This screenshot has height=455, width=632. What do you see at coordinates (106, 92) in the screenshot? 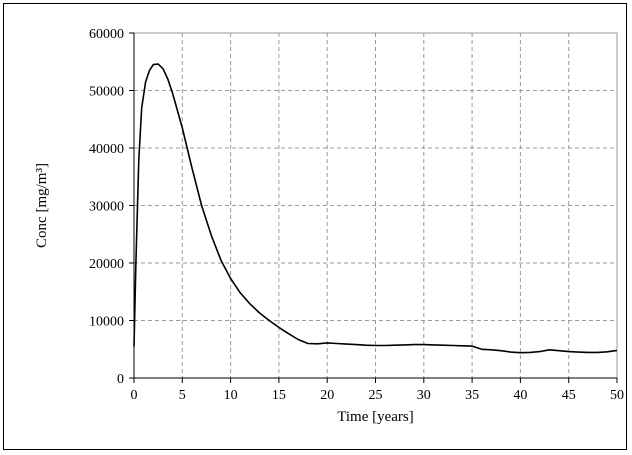
I see `y-tick-label: 50000` at bounding box center [106, 92].